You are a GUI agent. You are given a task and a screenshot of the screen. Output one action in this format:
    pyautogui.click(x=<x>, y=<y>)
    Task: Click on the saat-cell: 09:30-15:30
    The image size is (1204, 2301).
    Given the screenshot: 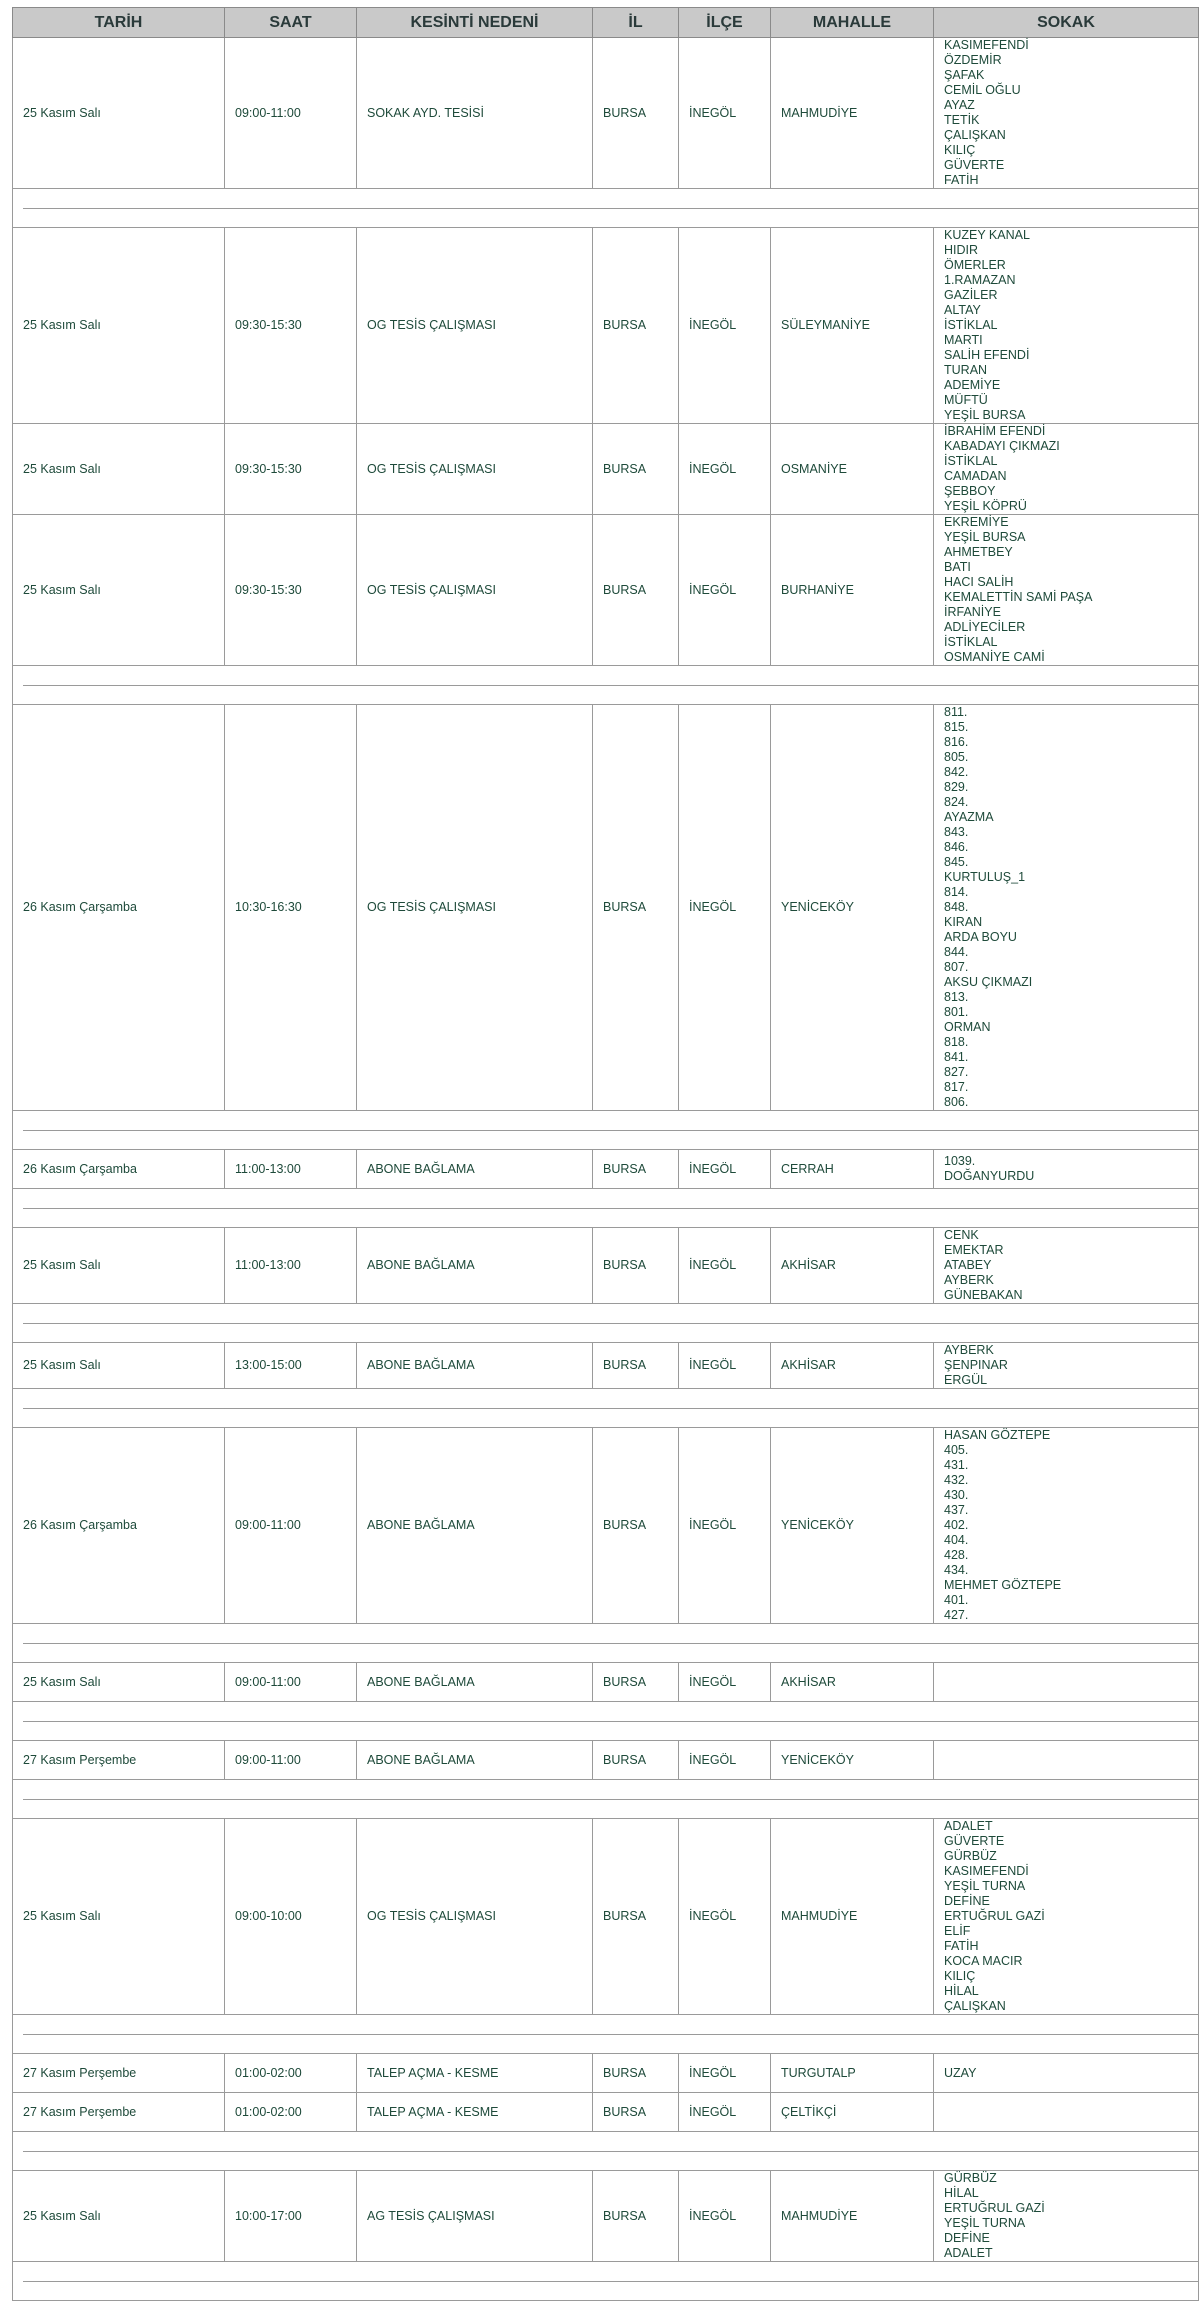 What is the action you would take?
    pyautogui.click(x=290, y=469)
    